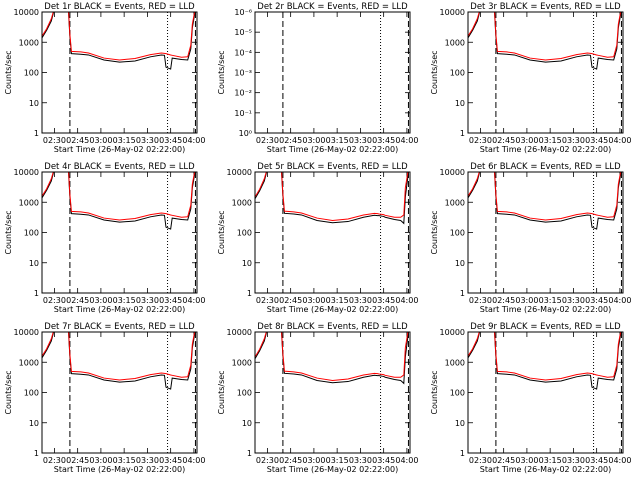  I want to click on panel-title: Det 7r BLACK = Events, RED = LLD, so click(119, 327).